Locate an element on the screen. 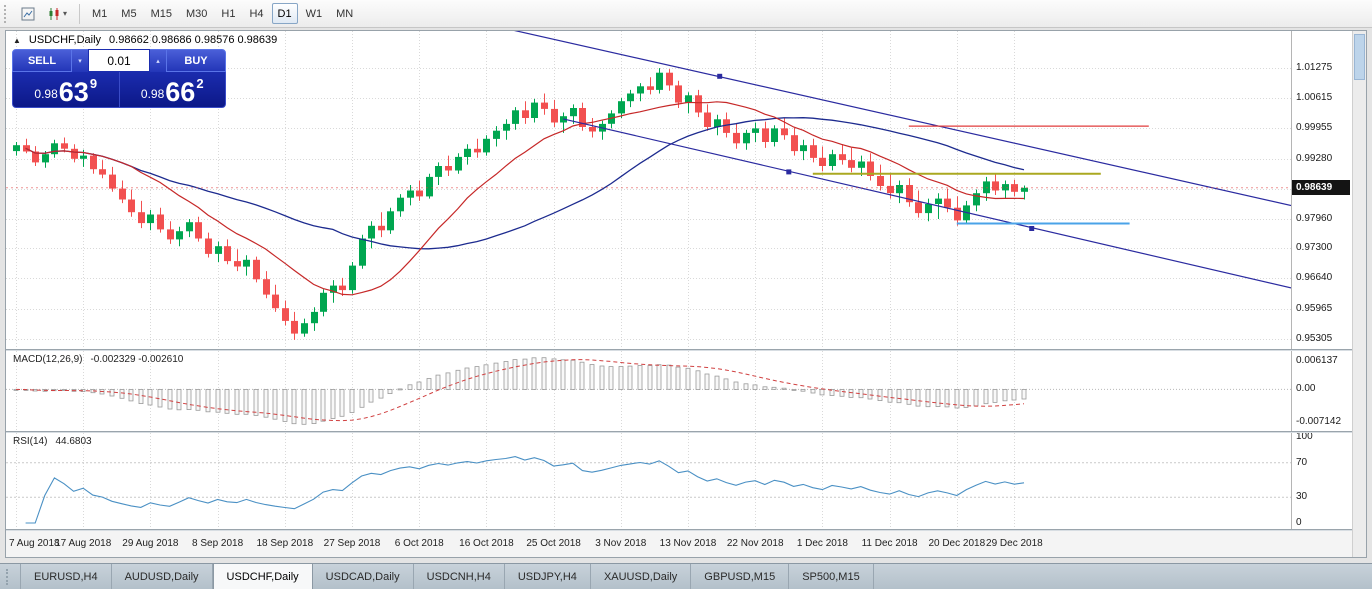 The width and height of the screenshot is (1372, 589). price-tick-label: 0.95305 is located at coordinates (1314, 338).